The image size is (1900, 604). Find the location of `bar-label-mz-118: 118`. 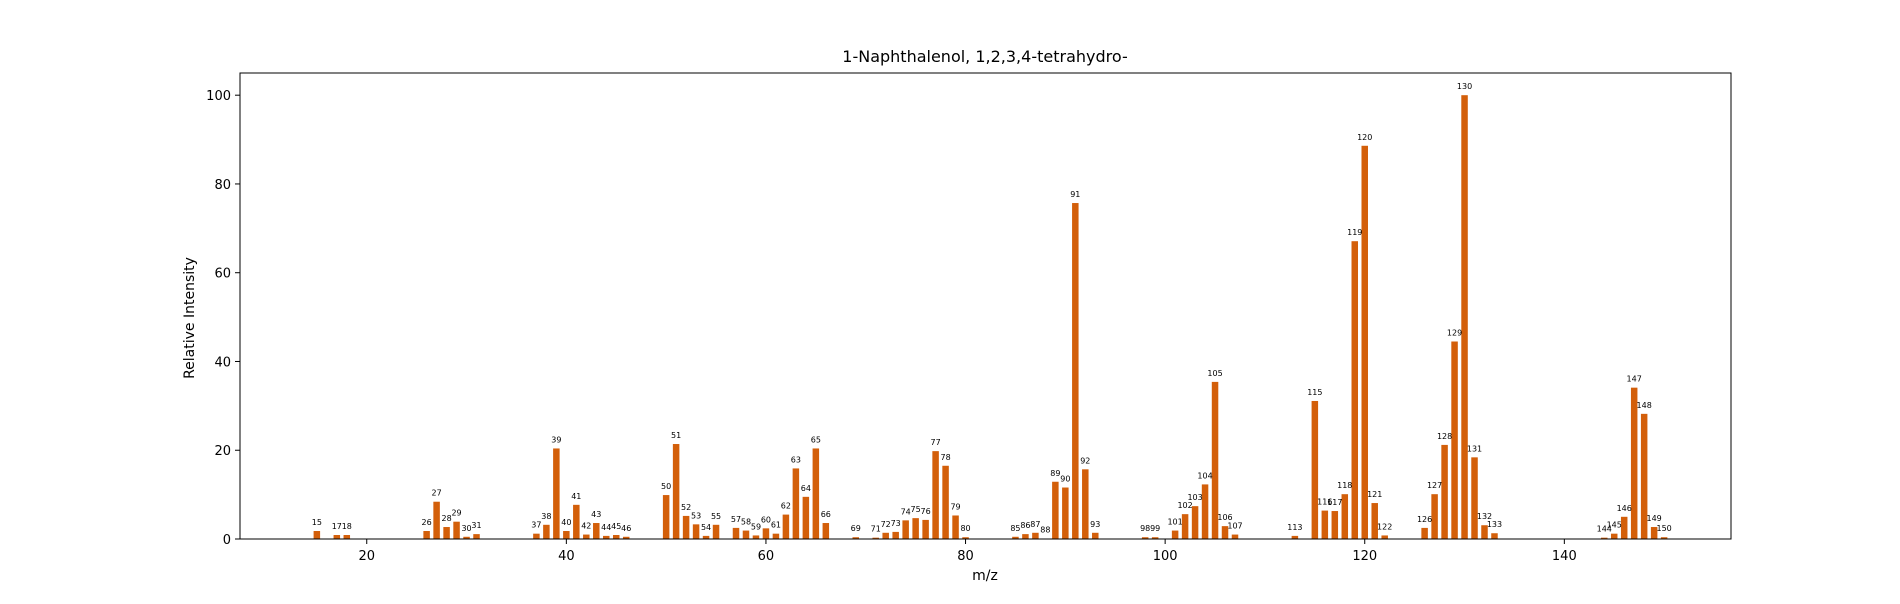

bar-label-mz-118: 118 is located at coordinates (1344, 485).